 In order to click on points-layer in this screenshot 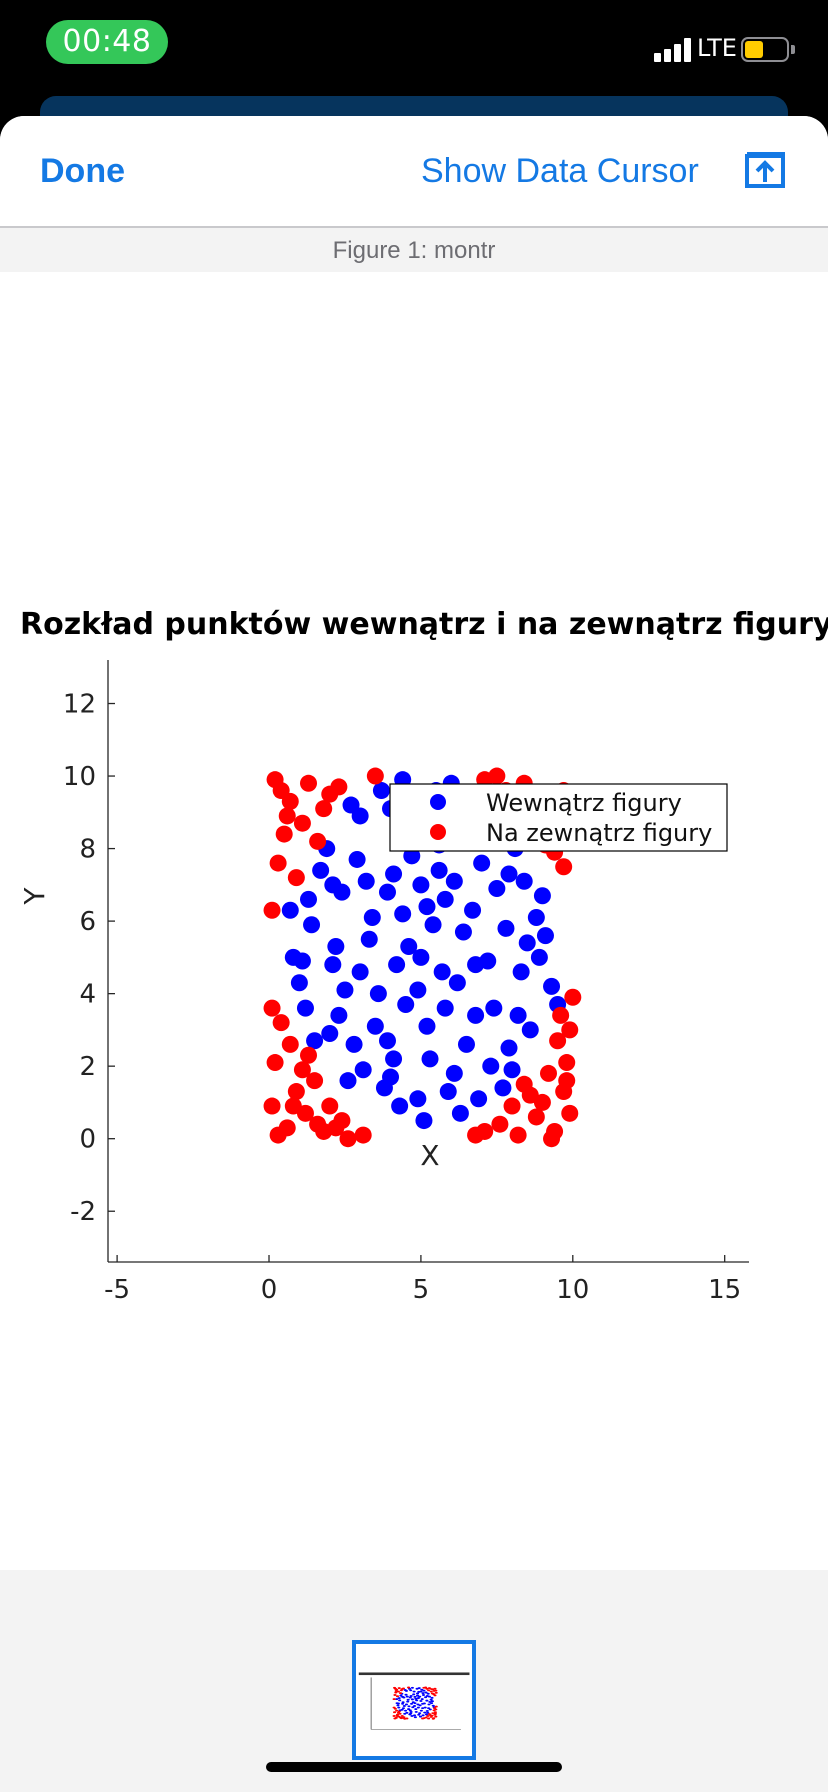, I will do `click(422, 957)`.